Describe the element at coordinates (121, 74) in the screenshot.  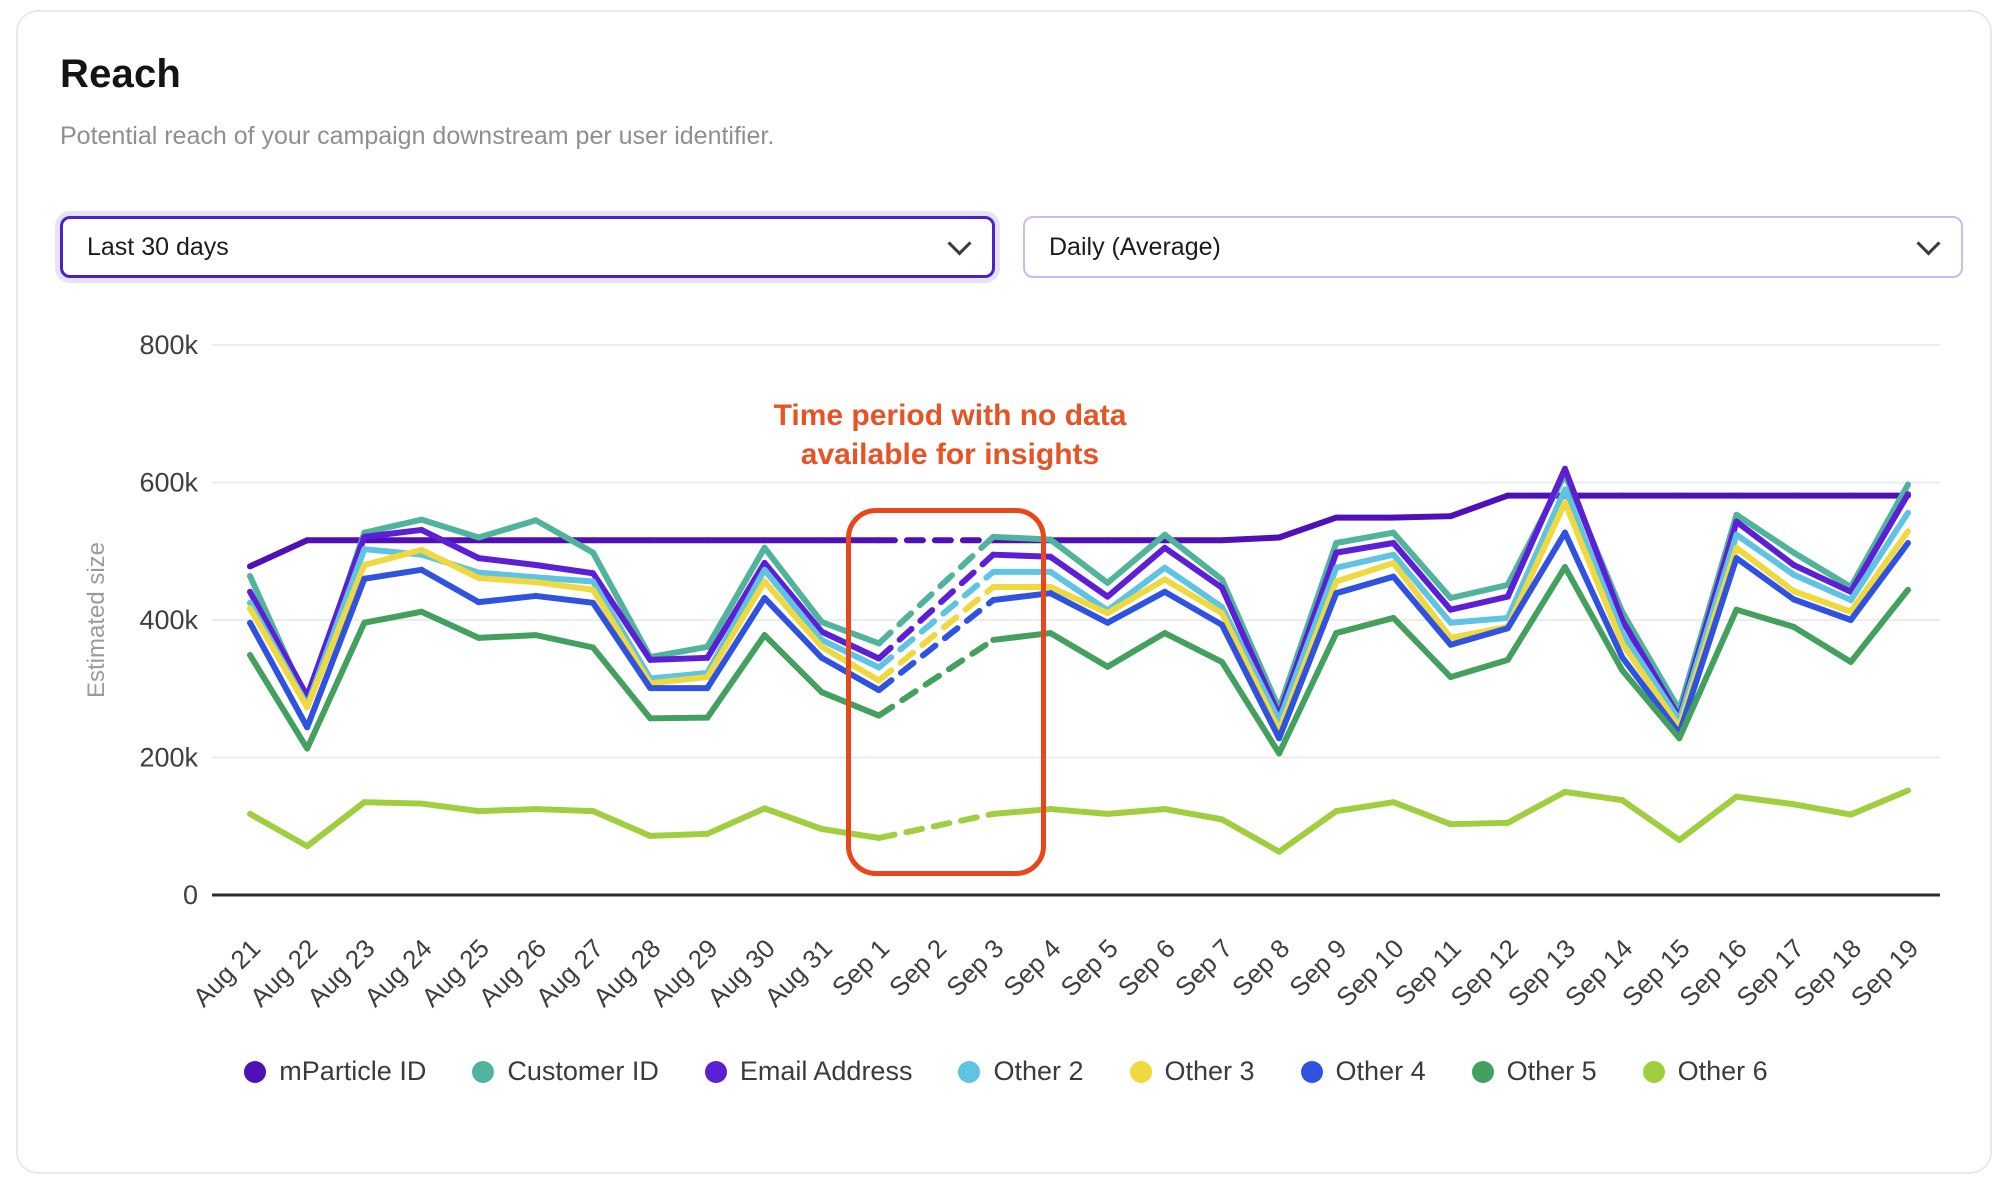
I see `page-title: Reach` at that location.